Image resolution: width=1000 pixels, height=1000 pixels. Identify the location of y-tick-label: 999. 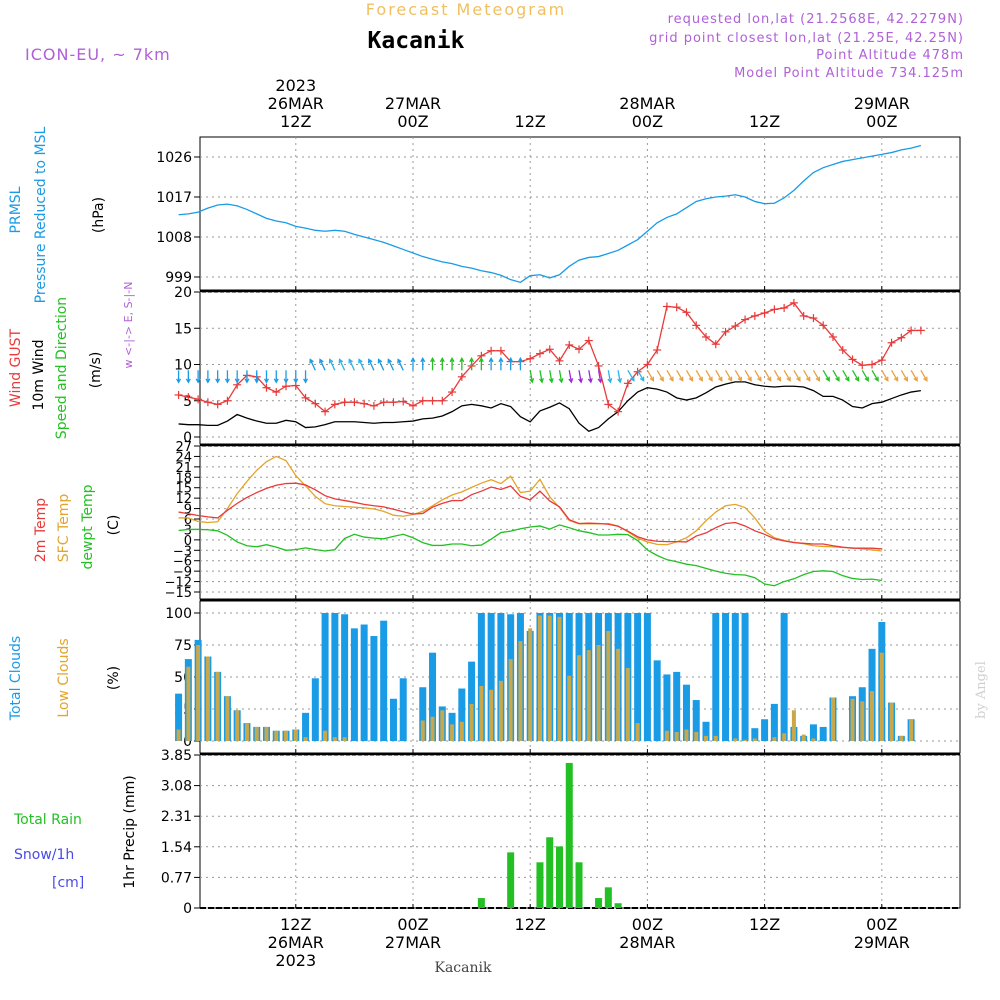
(178, 278).